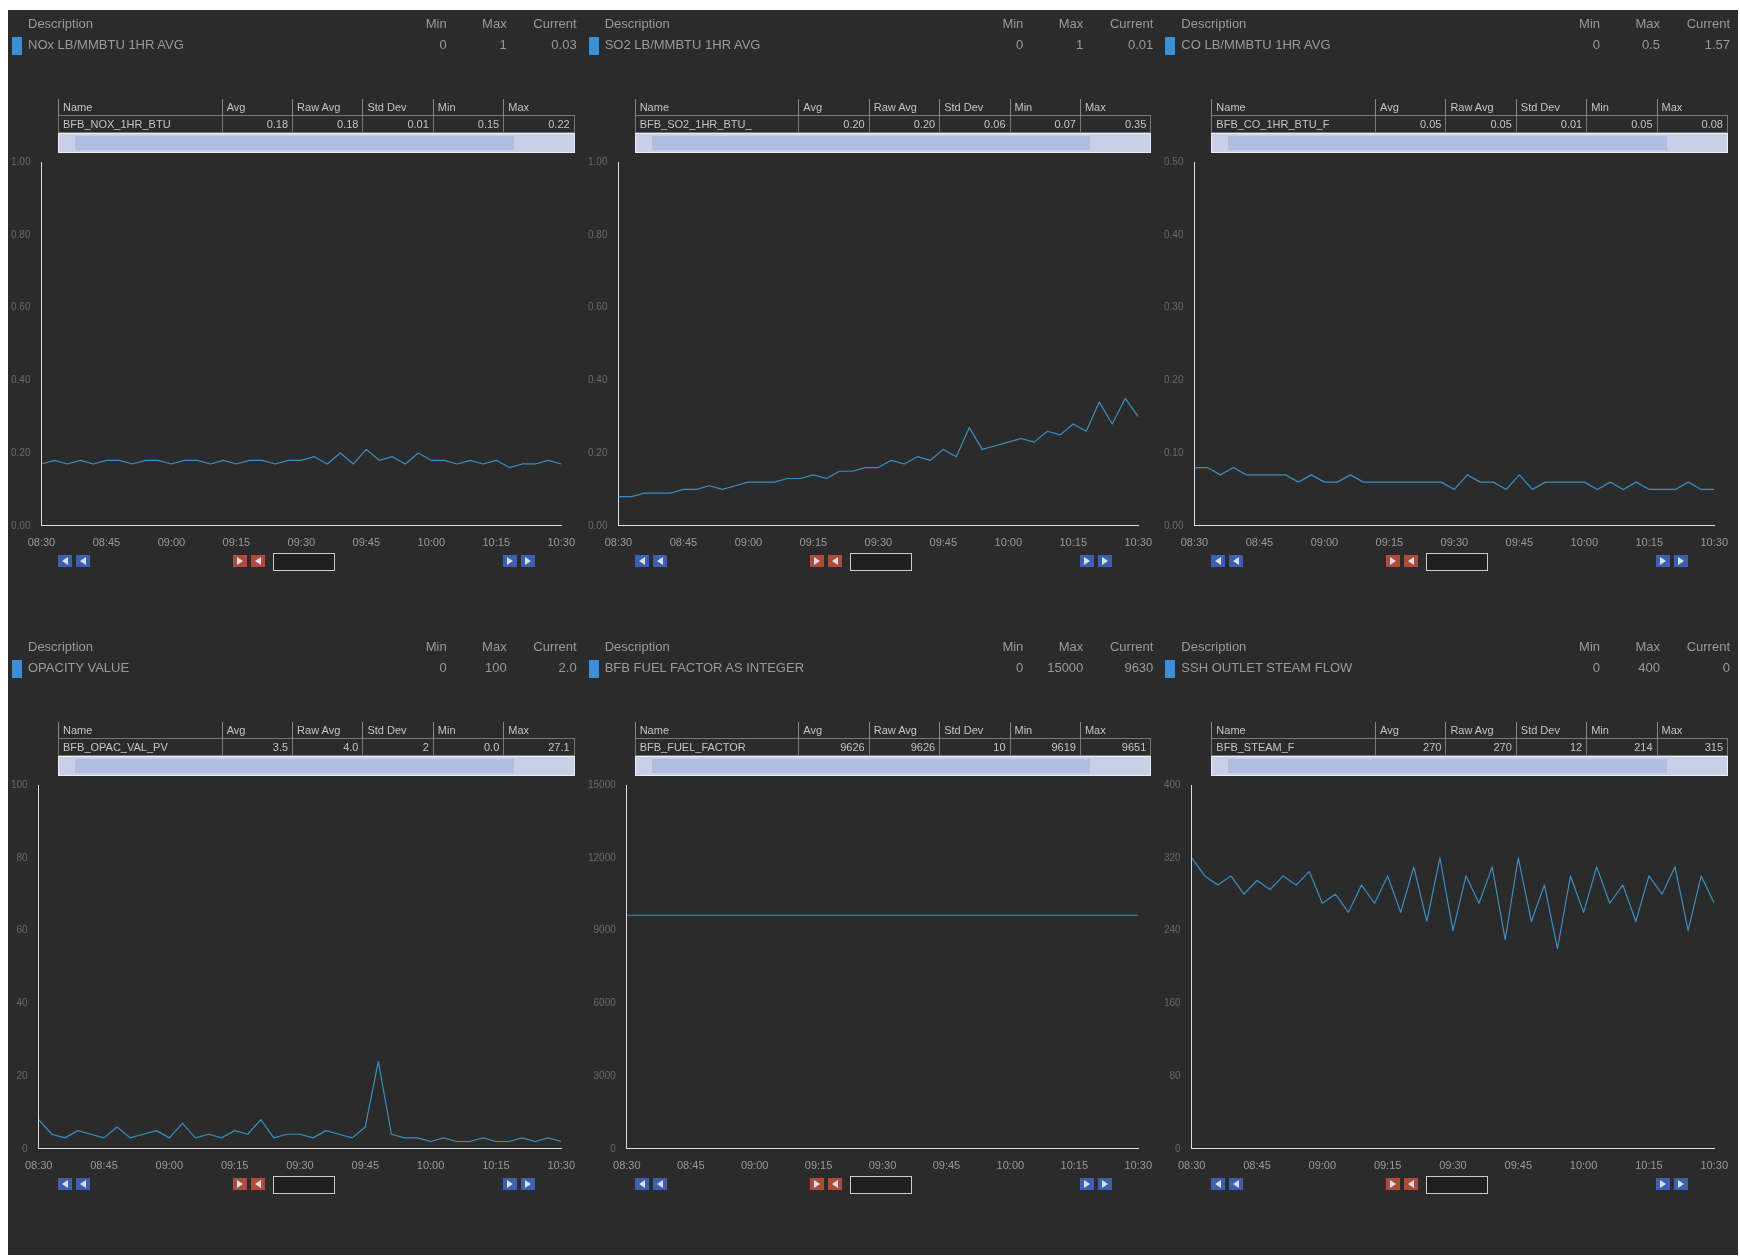  I want to click on text: 15000, so click(1065, 668).